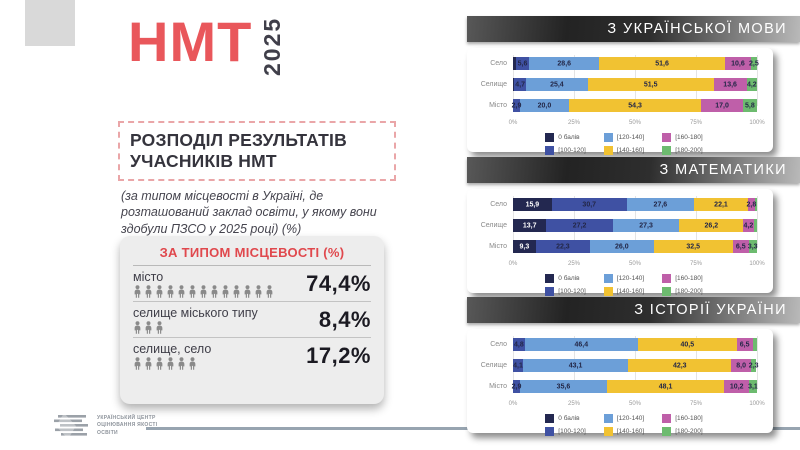 This screenshot has width=800, height=450. I want to click on bar-value-label: 54,3, so click(635, 105).